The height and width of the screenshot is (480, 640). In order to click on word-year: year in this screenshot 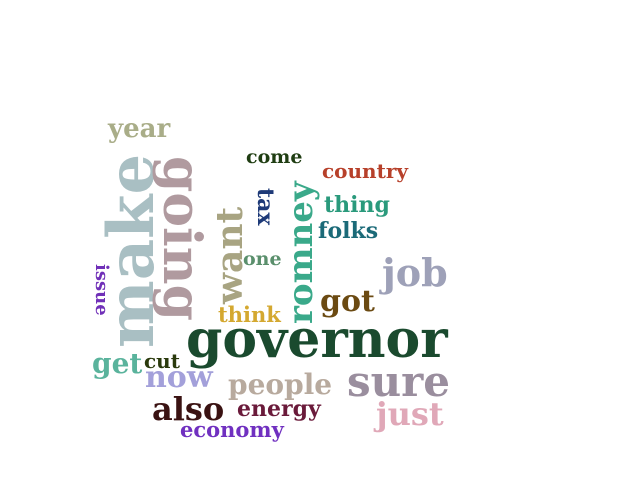, I will do `click(139, 129)`.